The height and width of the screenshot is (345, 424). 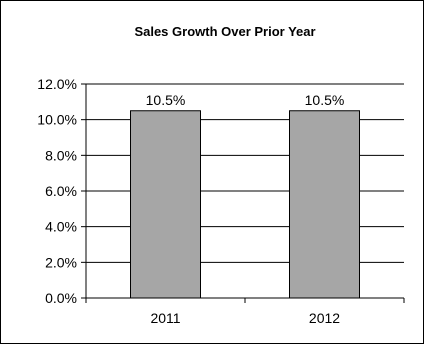 What do you see at coordinates (61, 155) in the screenshot?
I see `y-tick-label: 8.0%` at bounding box center [61, 155].